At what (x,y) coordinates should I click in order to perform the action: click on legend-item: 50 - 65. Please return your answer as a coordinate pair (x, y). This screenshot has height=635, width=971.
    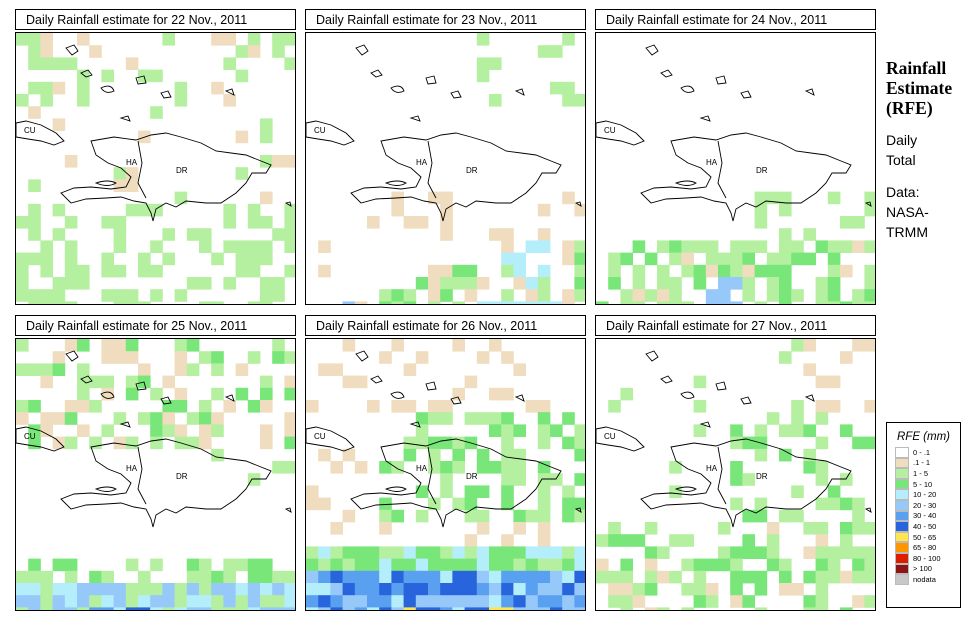
    Looking at the image, I should click on (927, 537).